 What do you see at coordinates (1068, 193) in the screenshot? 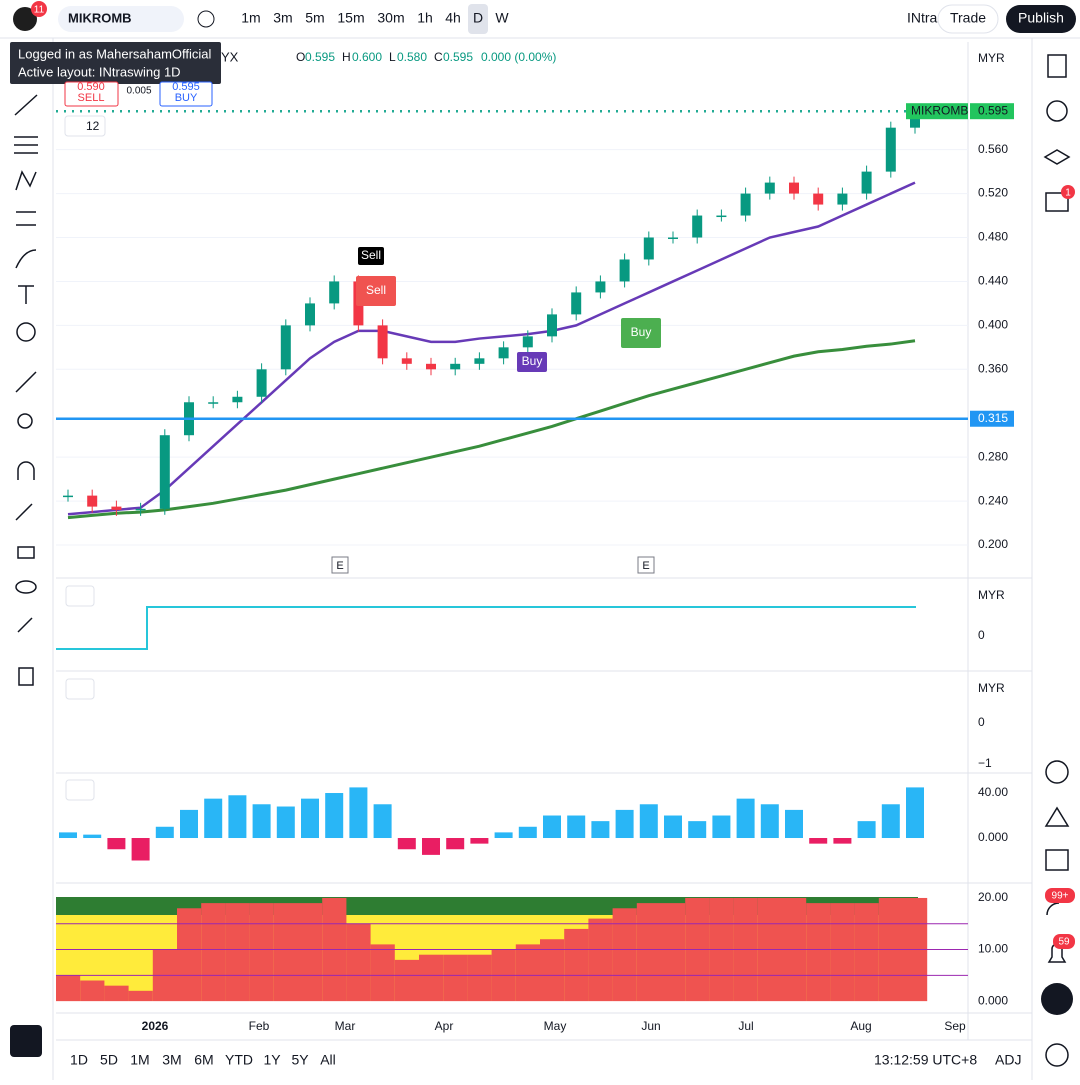
I see `badge-text: 1` at bounding box center [1068, 193].